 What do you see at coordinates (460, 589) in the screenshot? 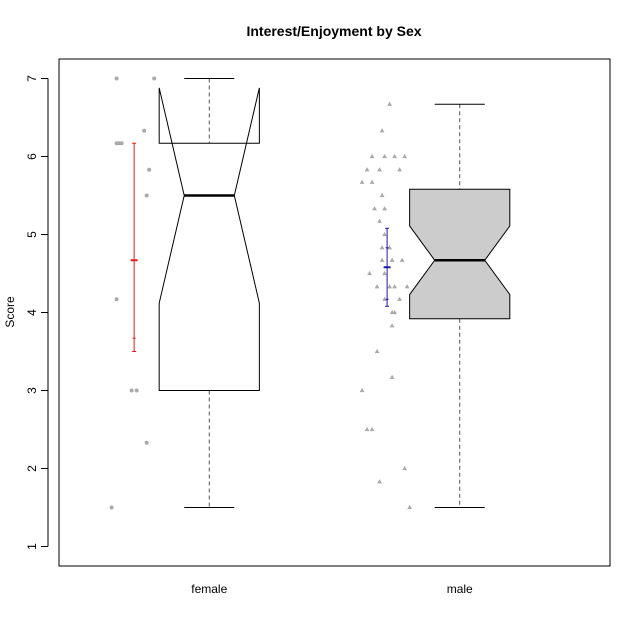
I see `x-tick-label-male: male` at bounding box center [460, 589].